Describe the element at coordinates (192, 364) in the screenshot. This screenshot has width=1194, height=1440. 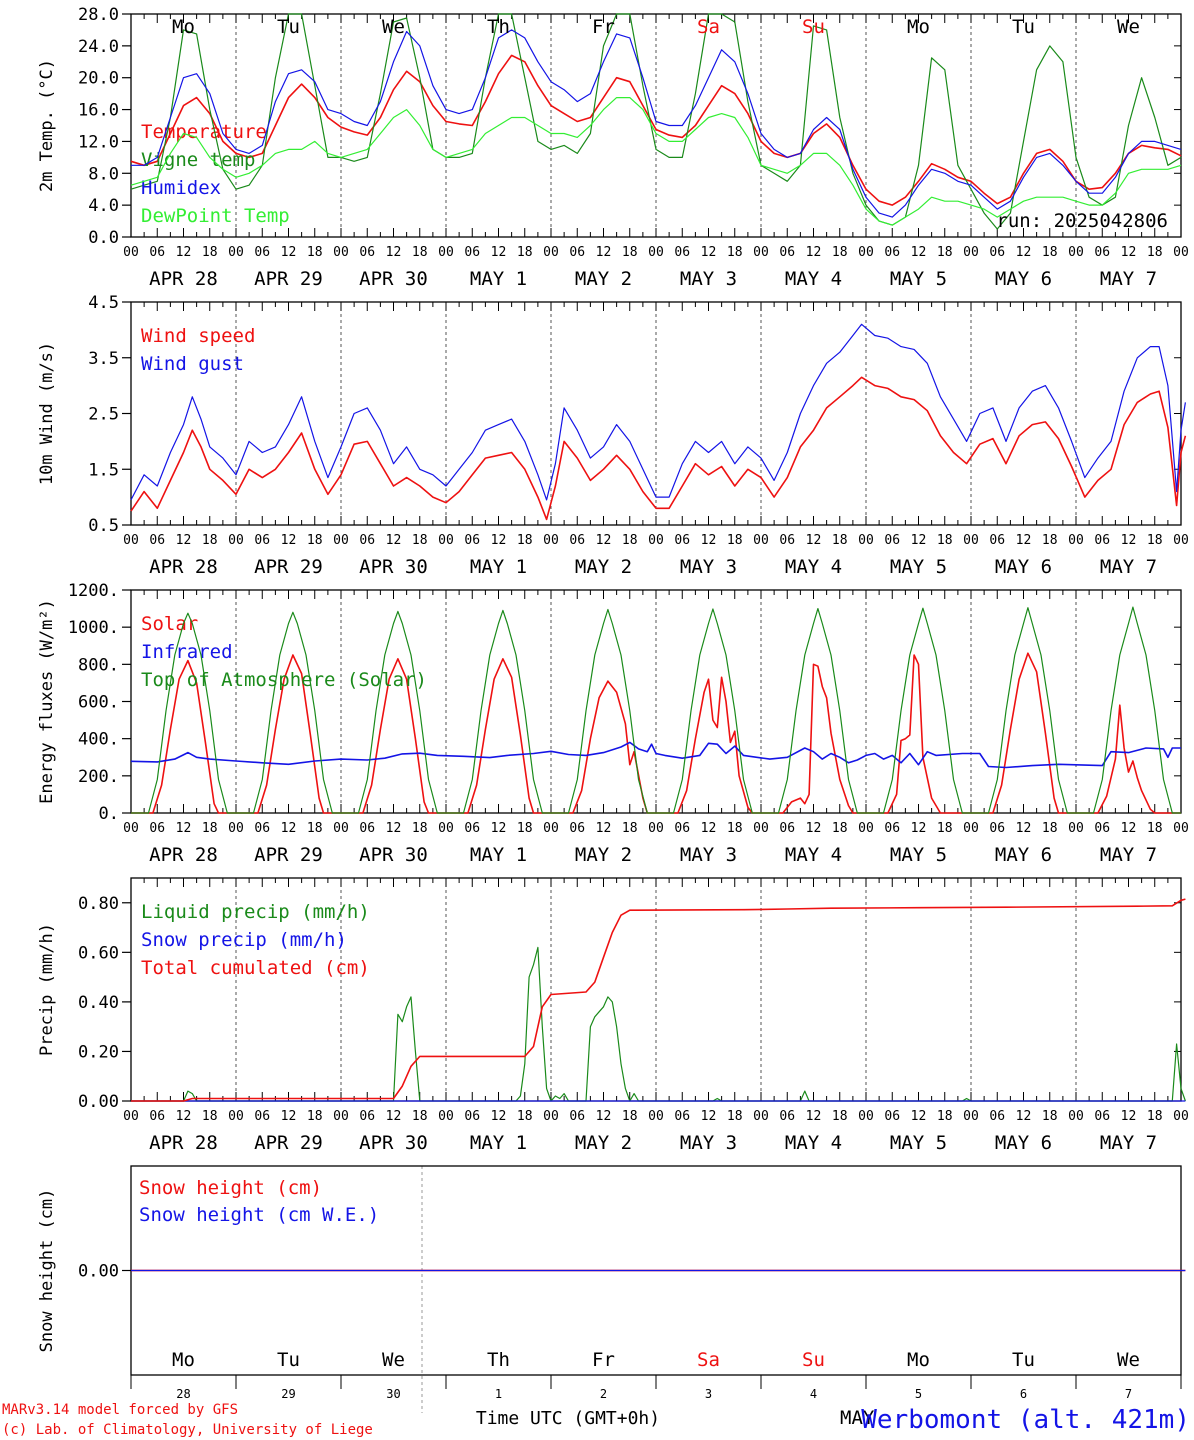
I see `legend-label: Wind gust` at that location.